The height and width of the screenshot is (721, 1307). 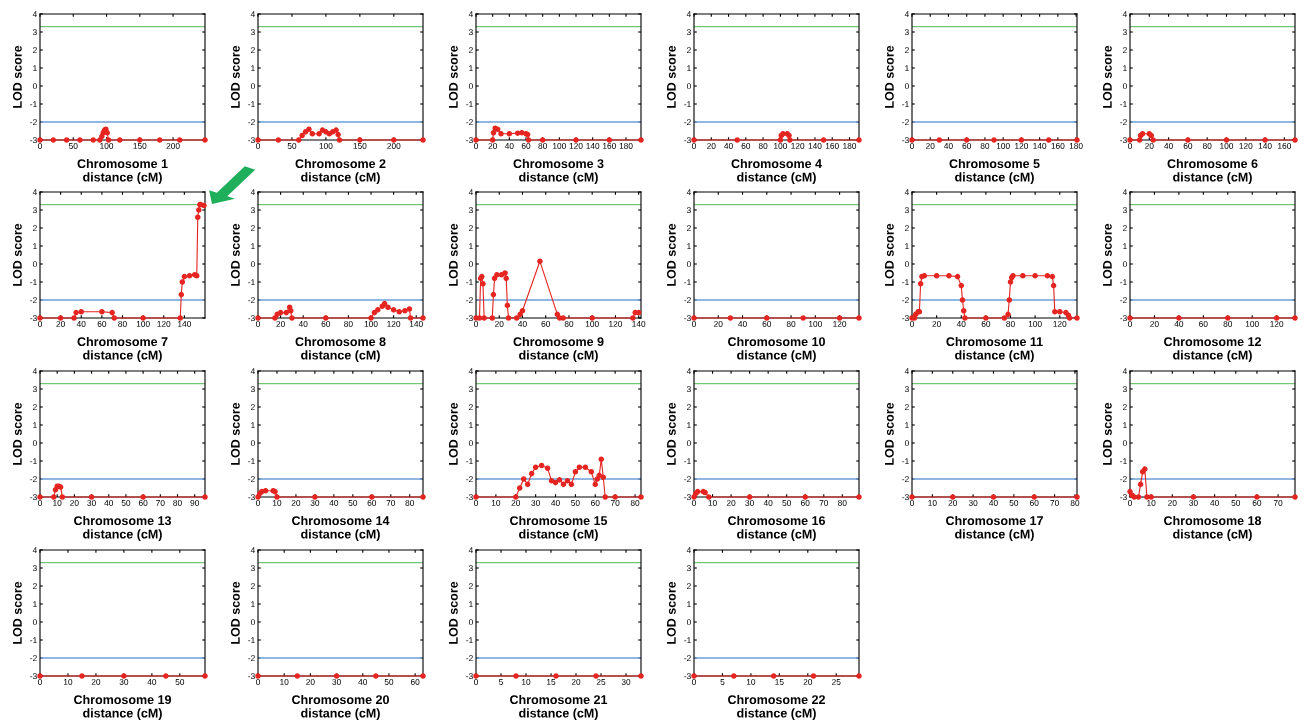 What do you see at coordinates (68, 682) in the screenshot?
I see `x-tick-label: 10` at bounding box center [68, 682].